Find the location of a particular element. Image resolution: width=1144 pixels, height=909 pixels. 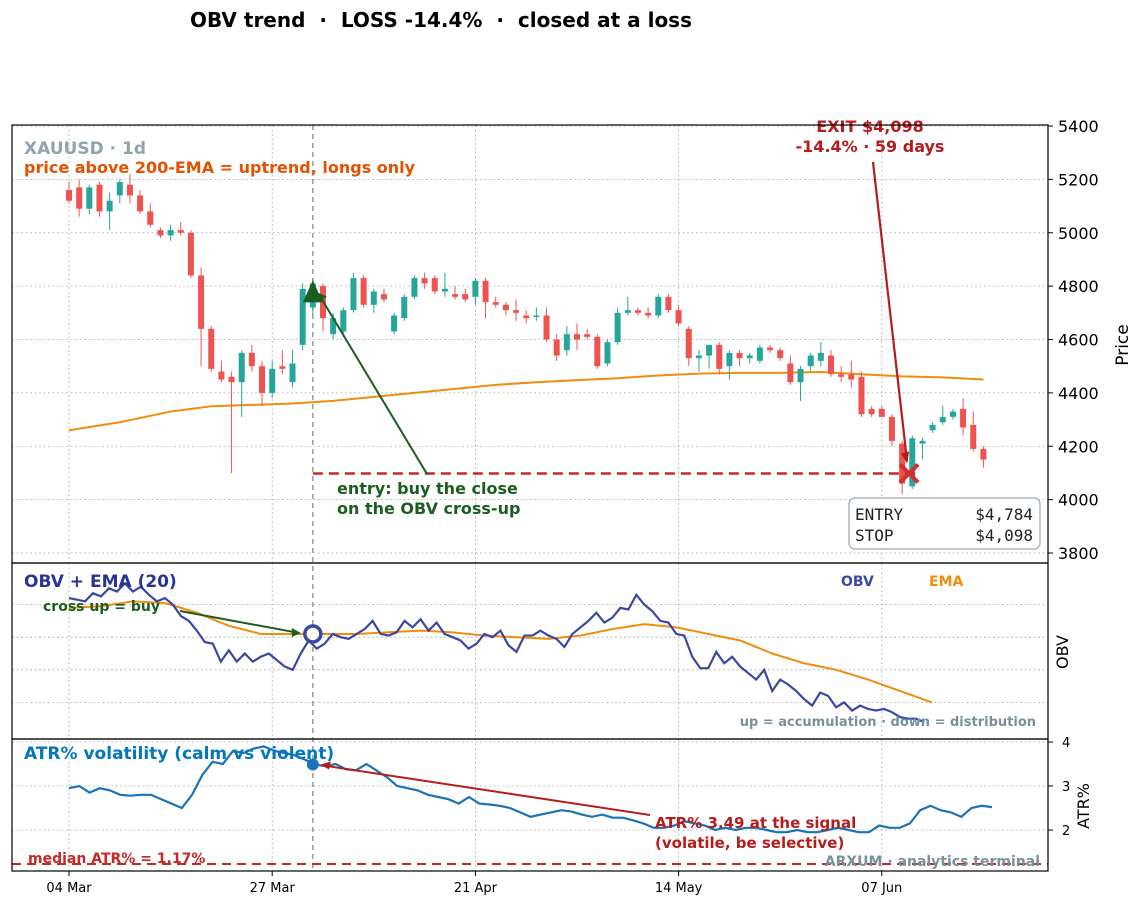

obv-cross-marker is located at coordinates (313, 634).